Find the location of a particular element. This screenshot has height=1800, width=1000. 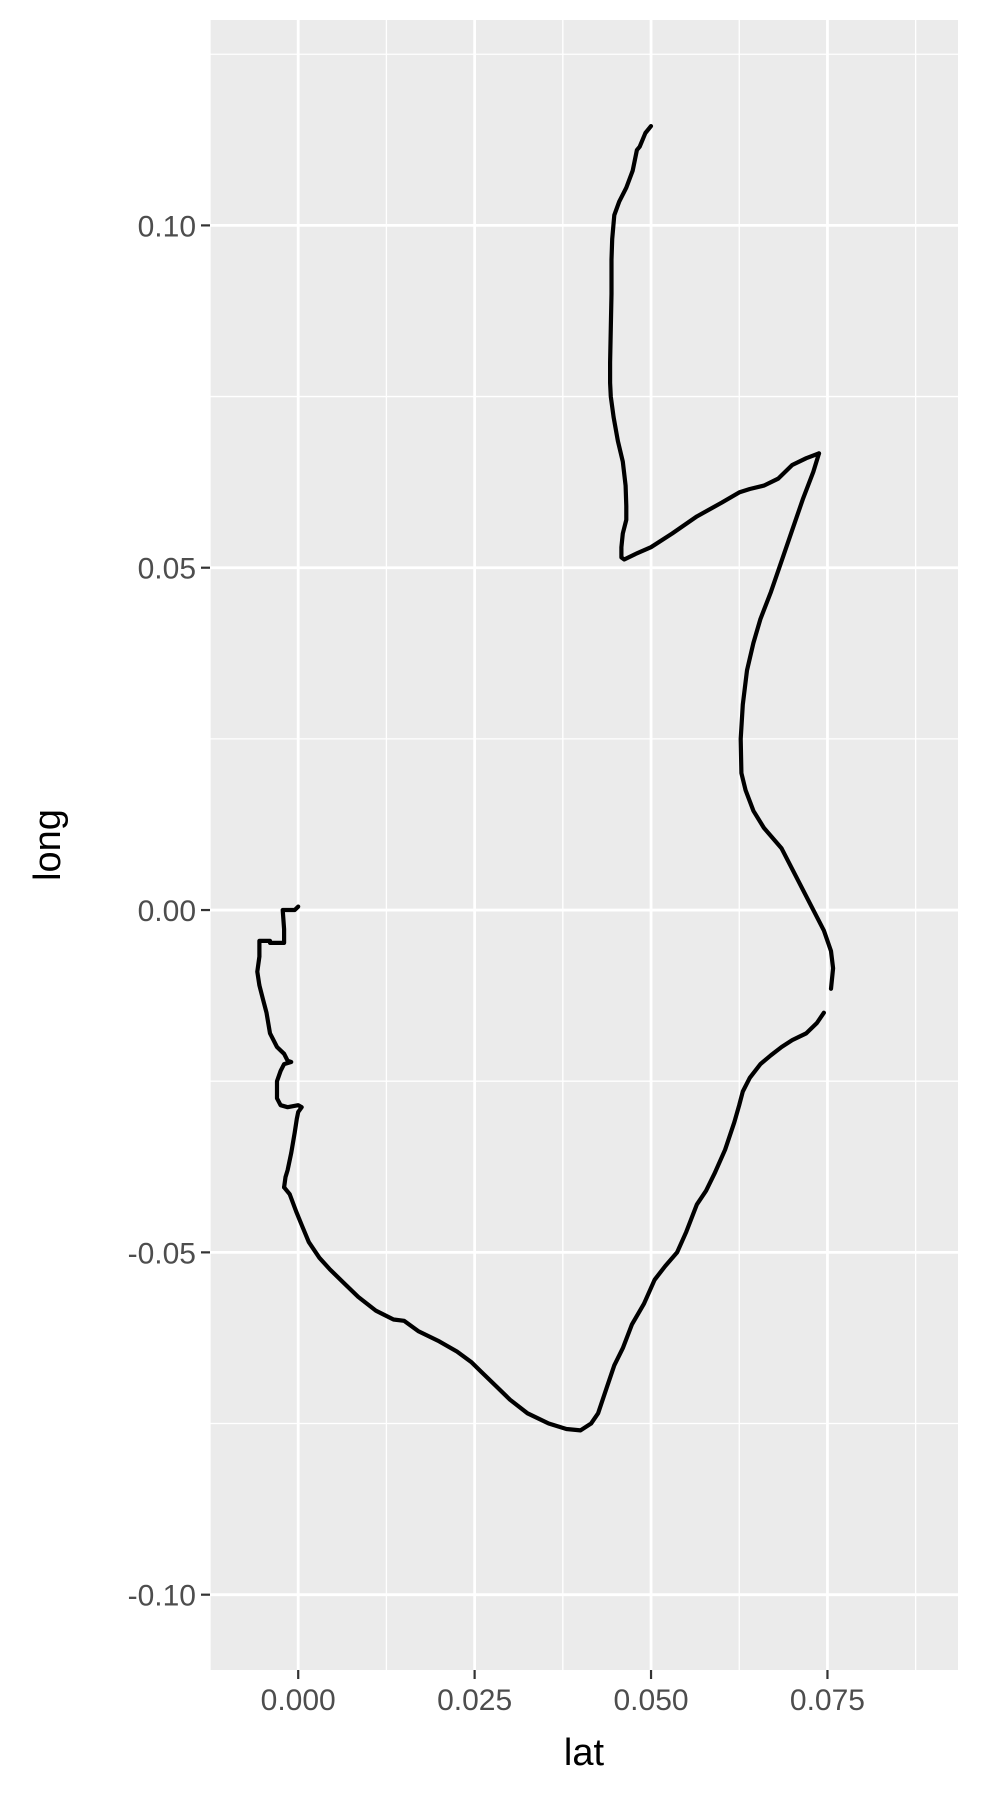

y-tick-label: 0.05 is located at coordinates (167, 569).